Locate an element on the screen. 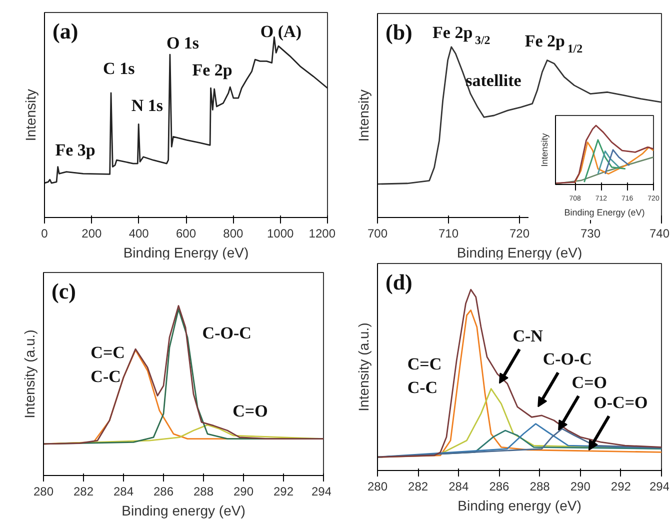 The height and width of the screenshot is (519, 670). annotation: O-C=O is located at coordinates (621, 402).